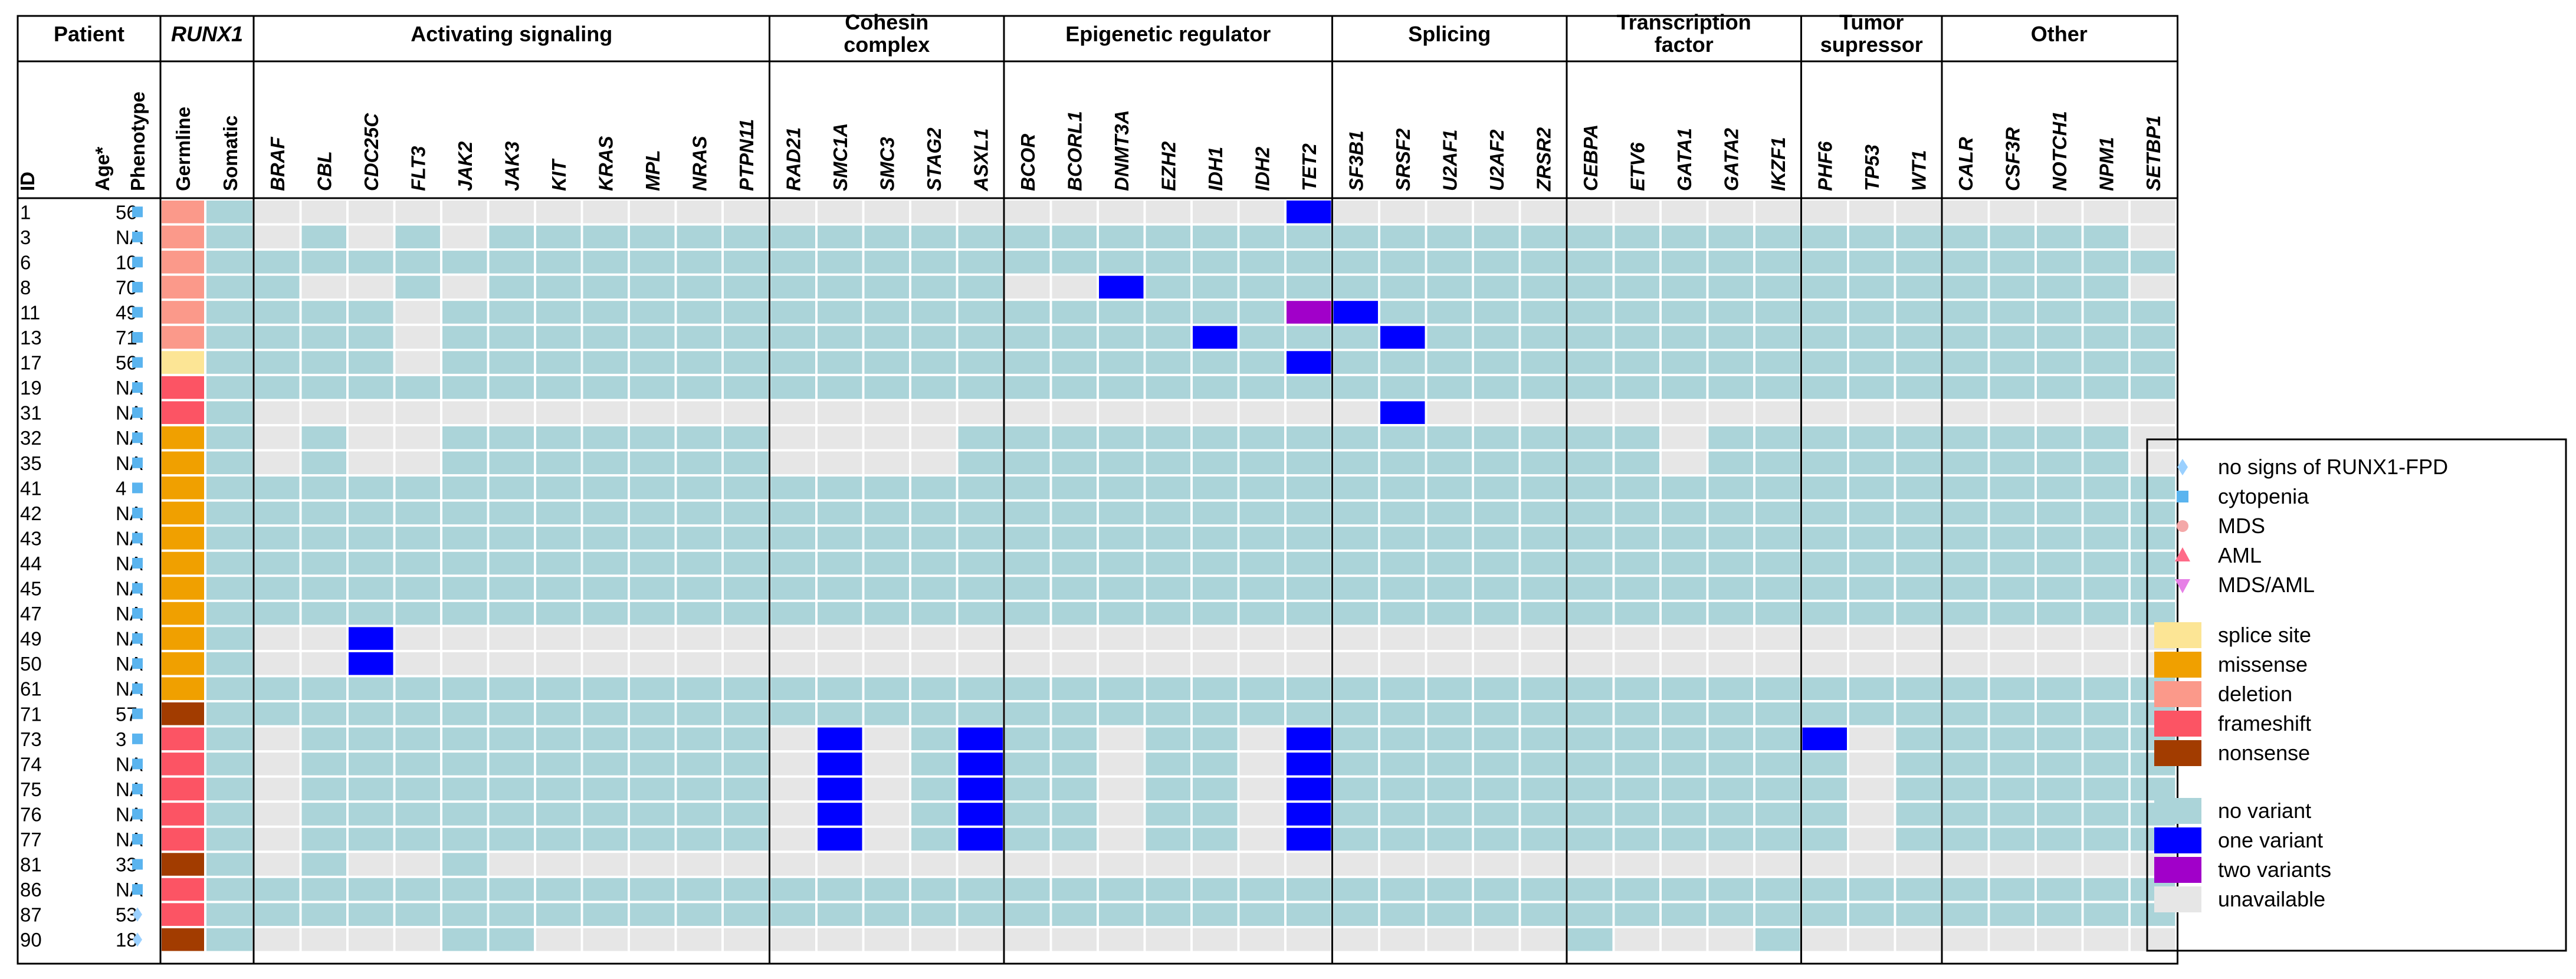 The height and width of the screenshot is (979, 2576). What do you see at coordinates (31, 789) in the screenshot?
I see `patient-id-label: 75` at bounding box center [31, 789].